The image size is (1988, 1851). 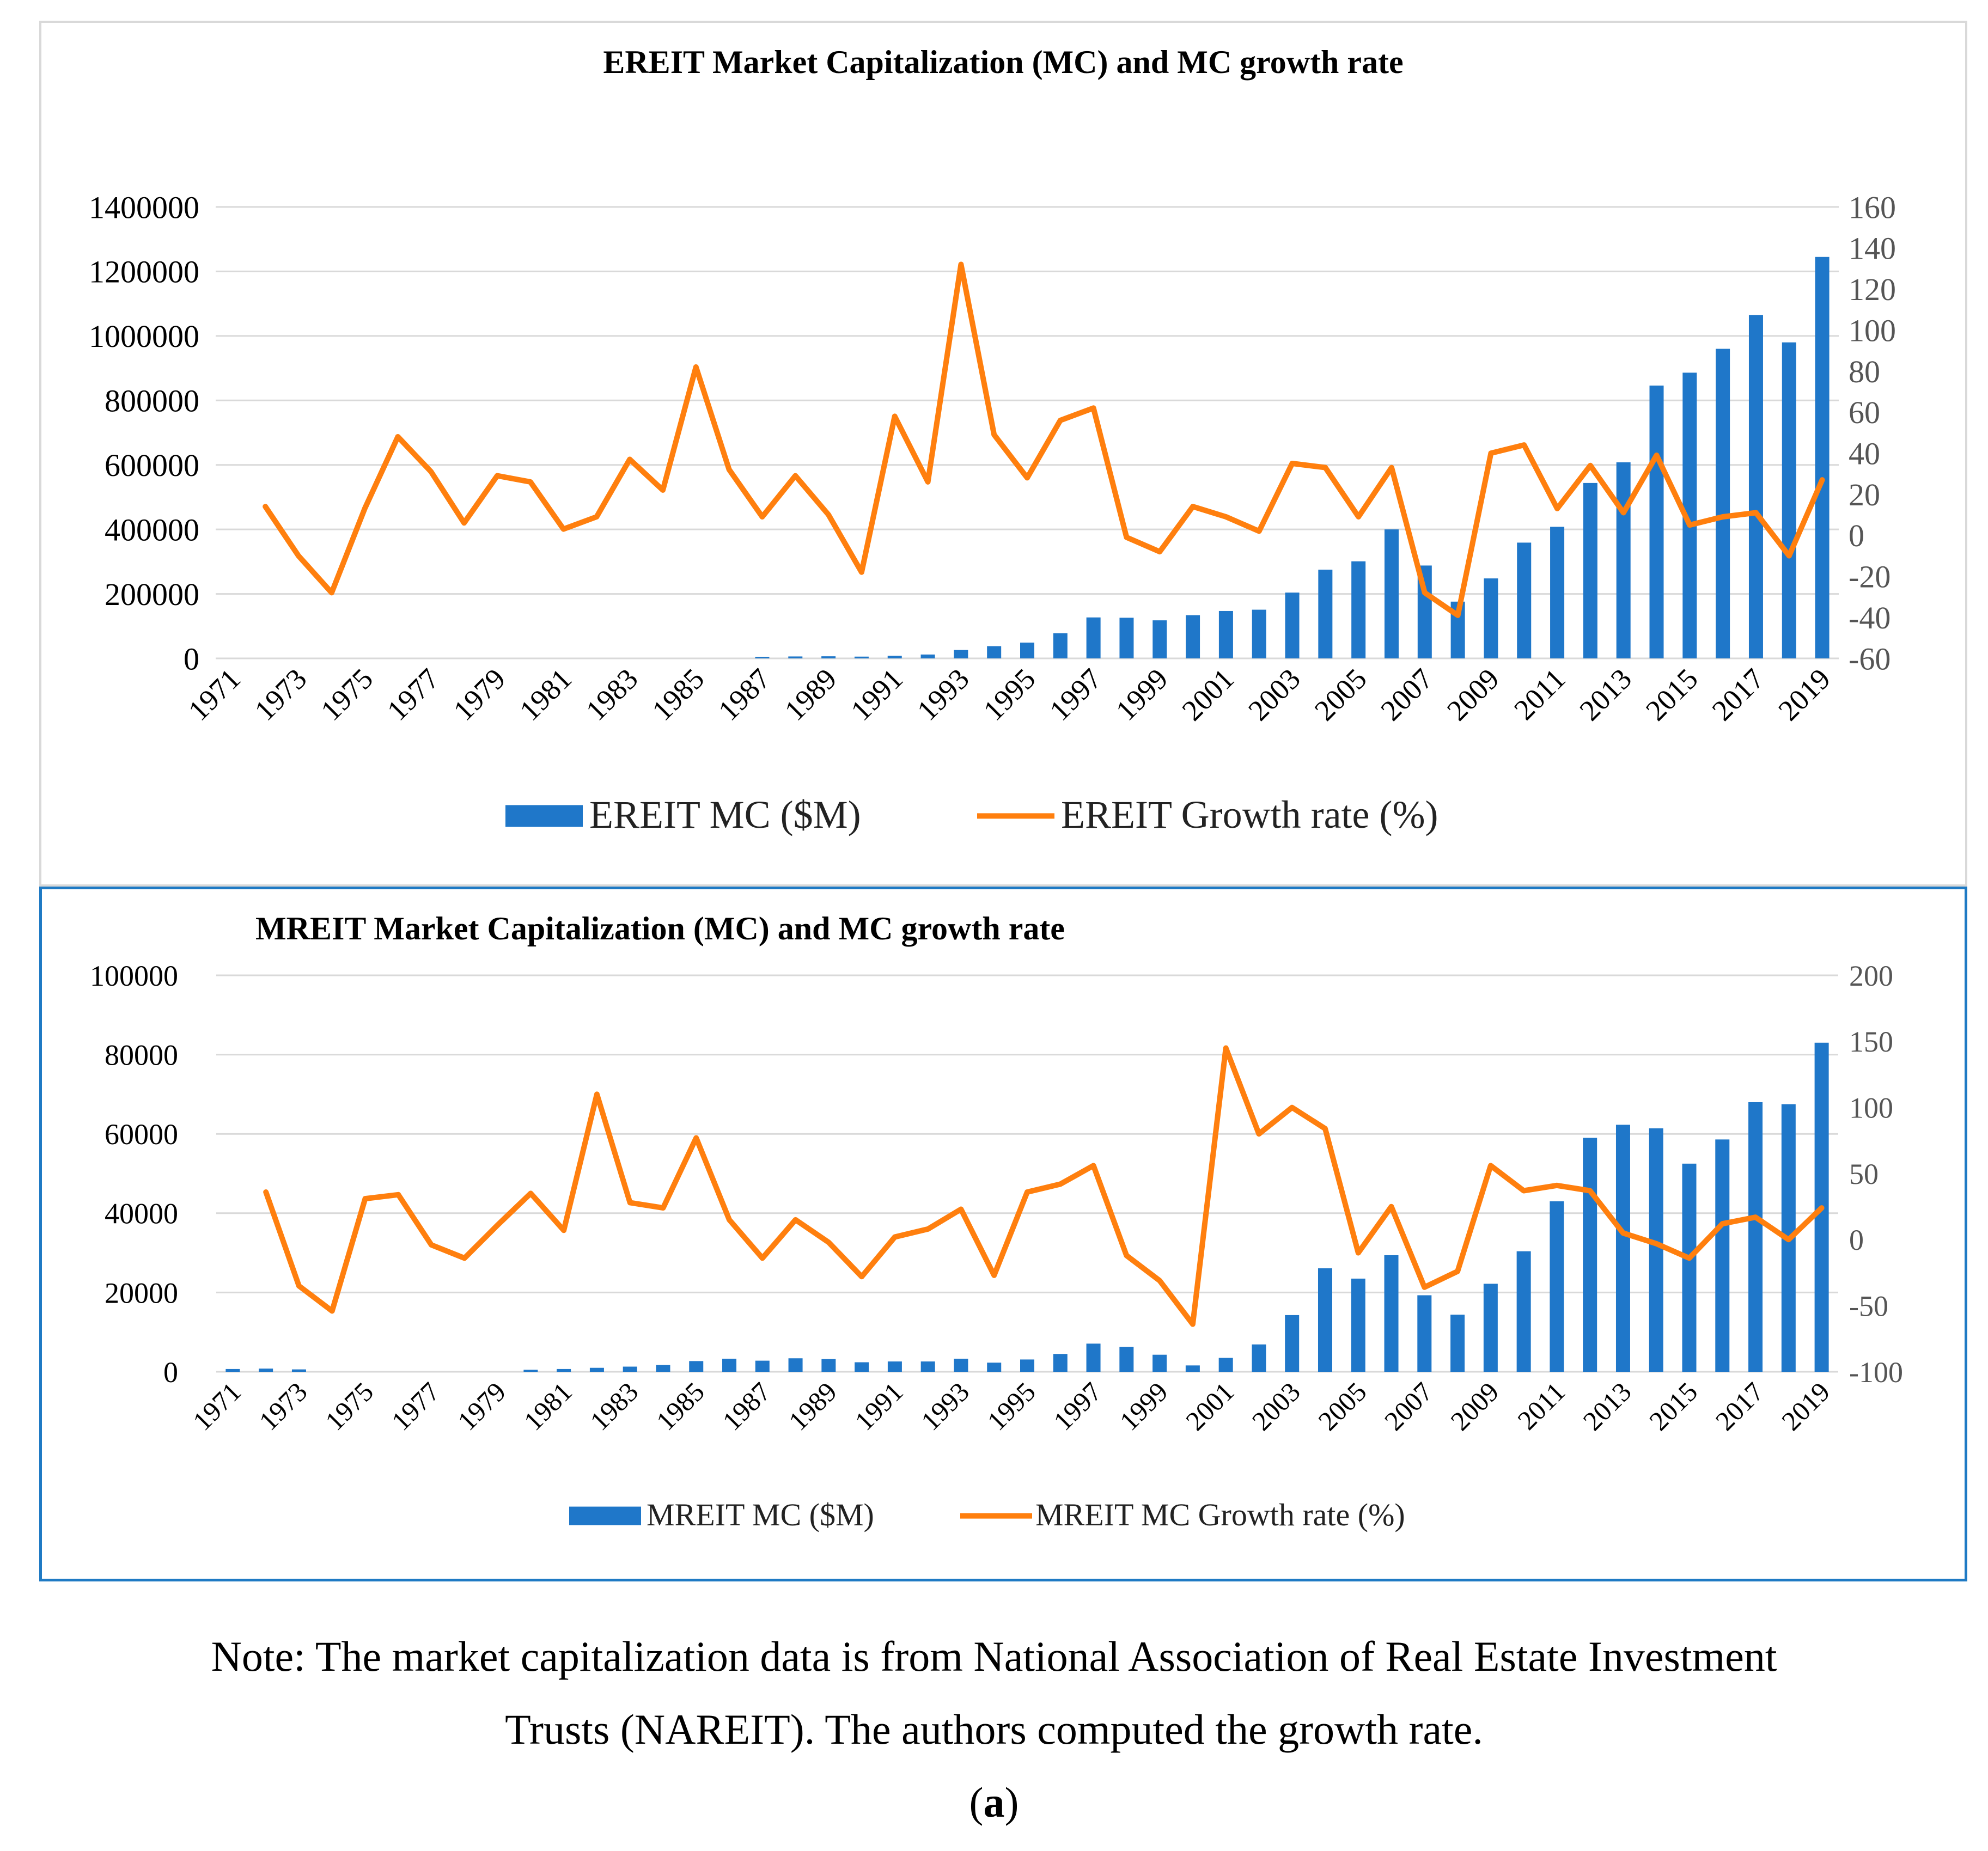 What do you see at coordinates (679, 694) in the screenshot?
I see `ereit-x-tick-label: 1985` at bounding box center [679, 694].